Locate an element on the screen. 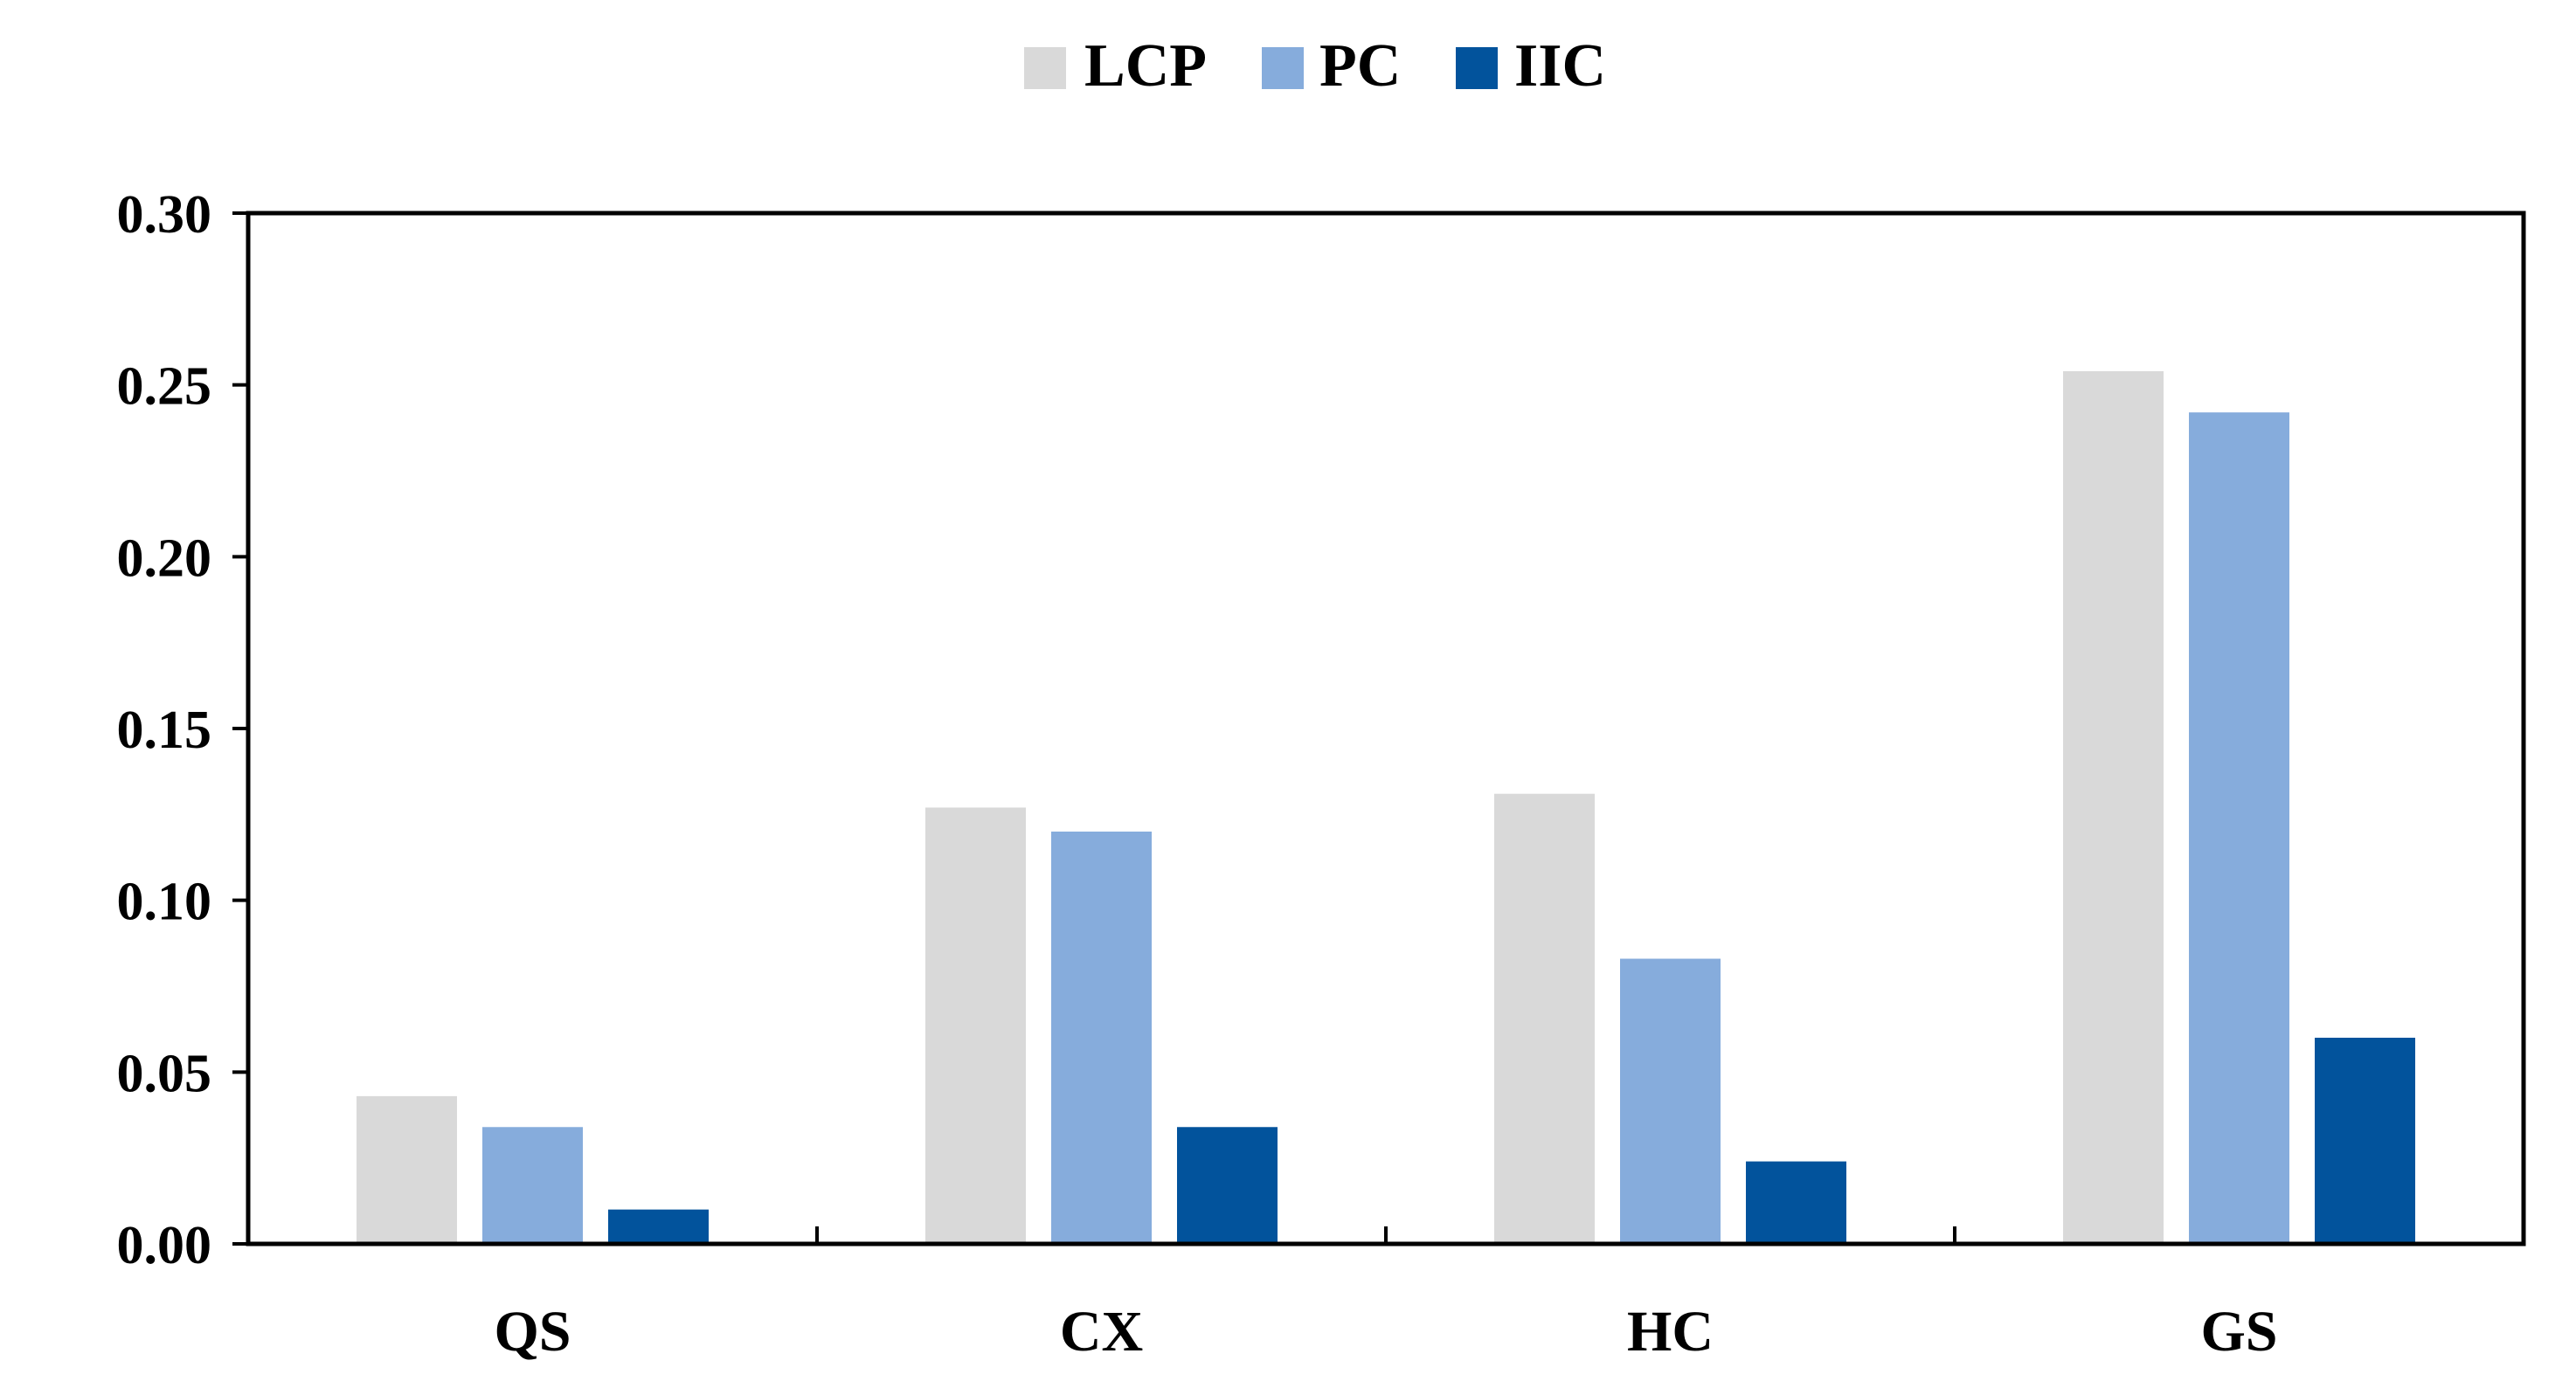  y-tick-label: 0.10 is located at coordinates (164, 902).